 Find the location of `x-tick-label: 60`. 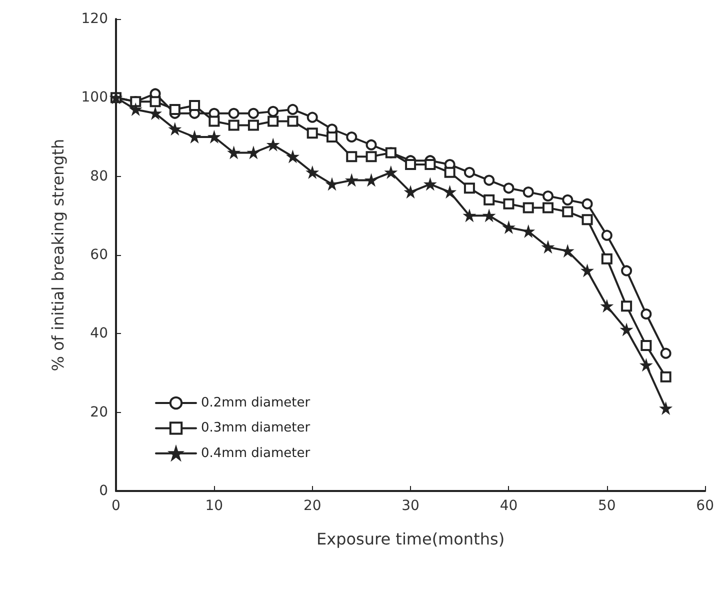

x-tick-label: 60 is located at coordinates (705, 506).